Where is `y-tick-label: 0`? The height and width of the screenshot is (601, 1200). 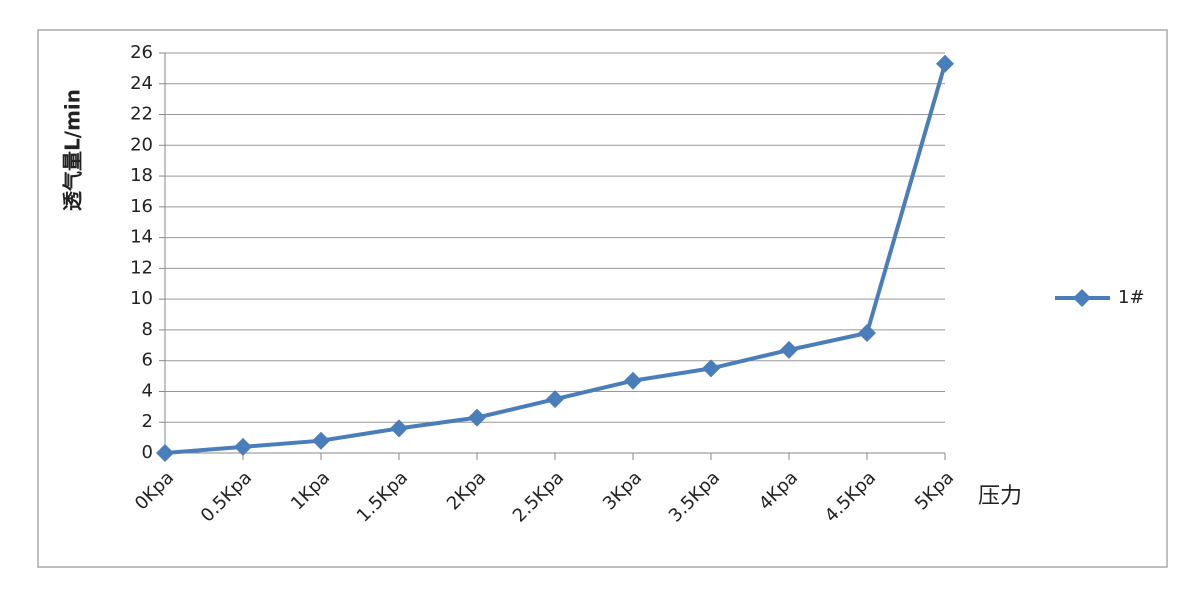
y-tick-label: 0 is located at coordinates (147, 452).